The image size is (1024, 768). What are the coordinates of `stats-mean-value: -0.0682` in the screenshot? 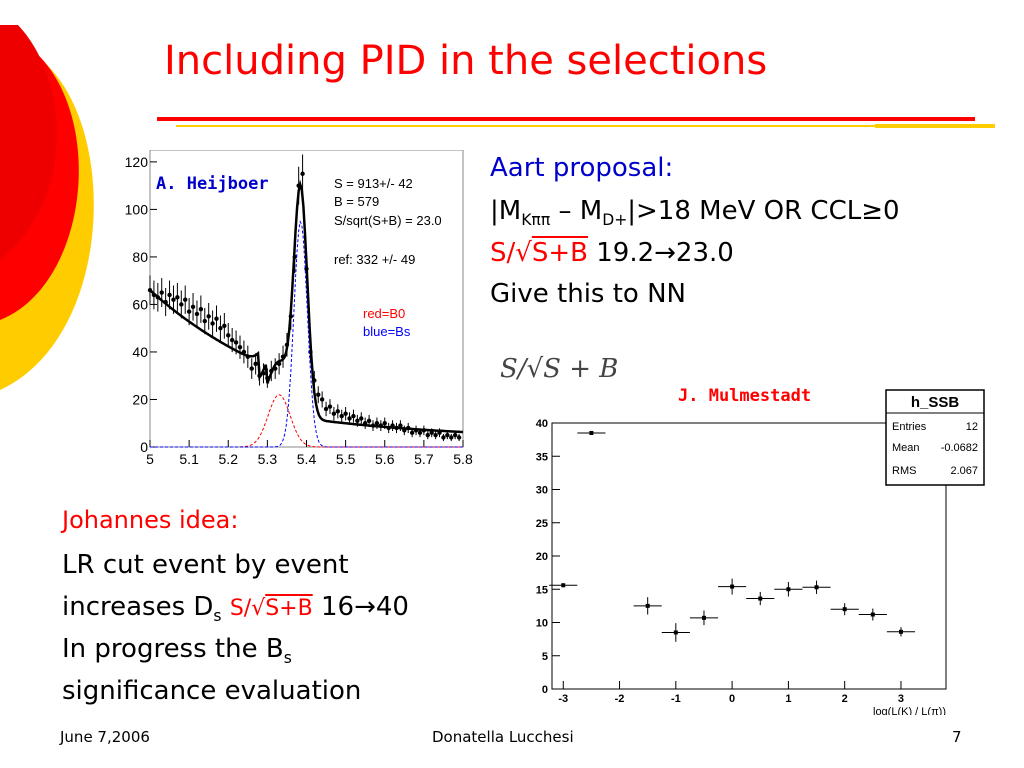 It's located at (959, 448).